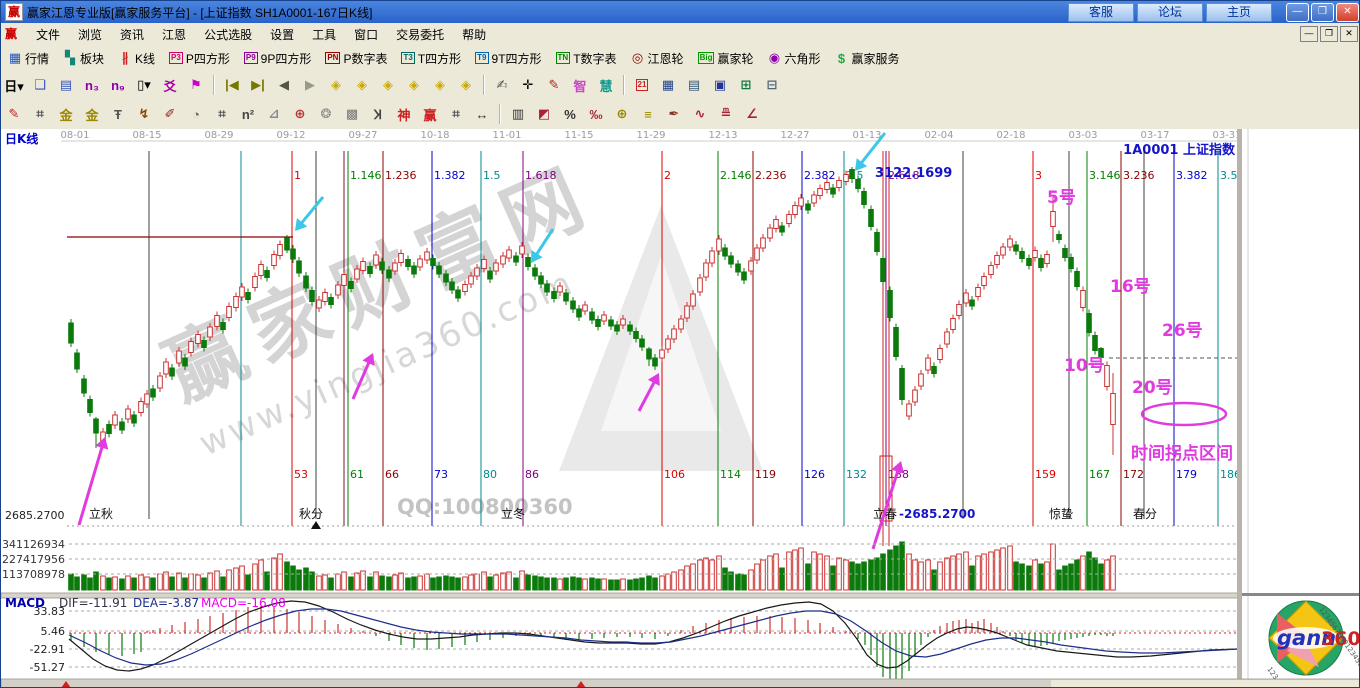 The image size is (1360, 688). I want to click on mdi-restore-button: ❐, so click(1329, 34).